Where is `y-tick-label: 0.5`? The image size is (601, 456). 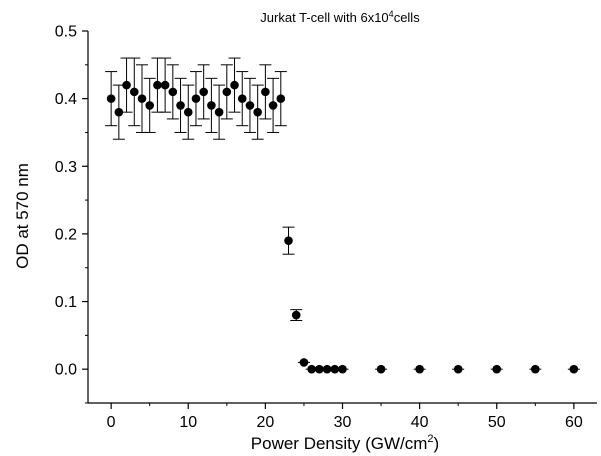 y-tick-label: 0.5 is located at coordinates (66, 32).